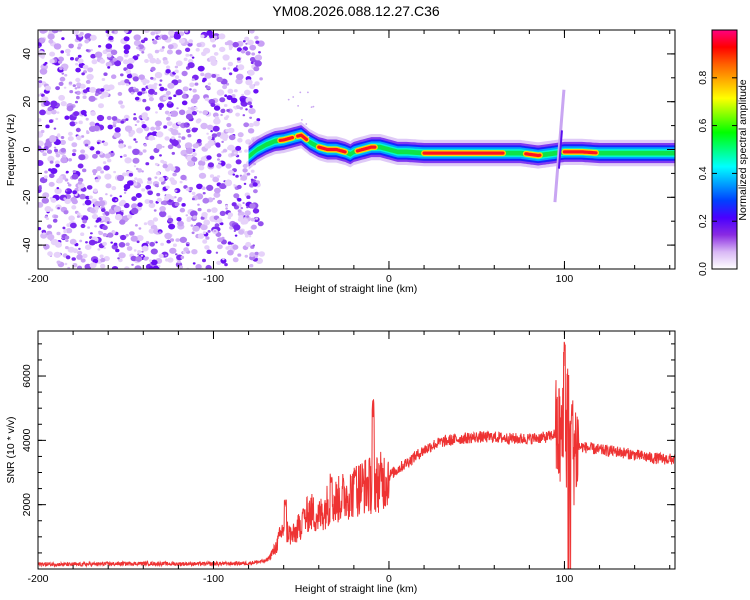  Describe the element at coordinates (27, 102) in the screenshot. I see `y-tick-label: 20` at that location.